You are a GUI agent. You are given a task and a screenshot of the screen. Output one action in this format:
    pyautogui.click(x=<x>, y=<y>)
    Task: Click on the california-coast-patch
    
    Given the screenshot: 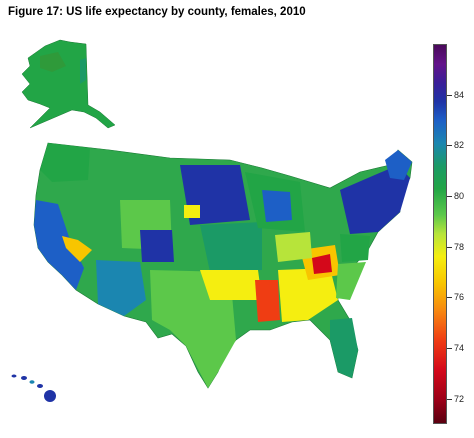 What is the action you would take?
    pyautogui.click(x=59, y=245)
    